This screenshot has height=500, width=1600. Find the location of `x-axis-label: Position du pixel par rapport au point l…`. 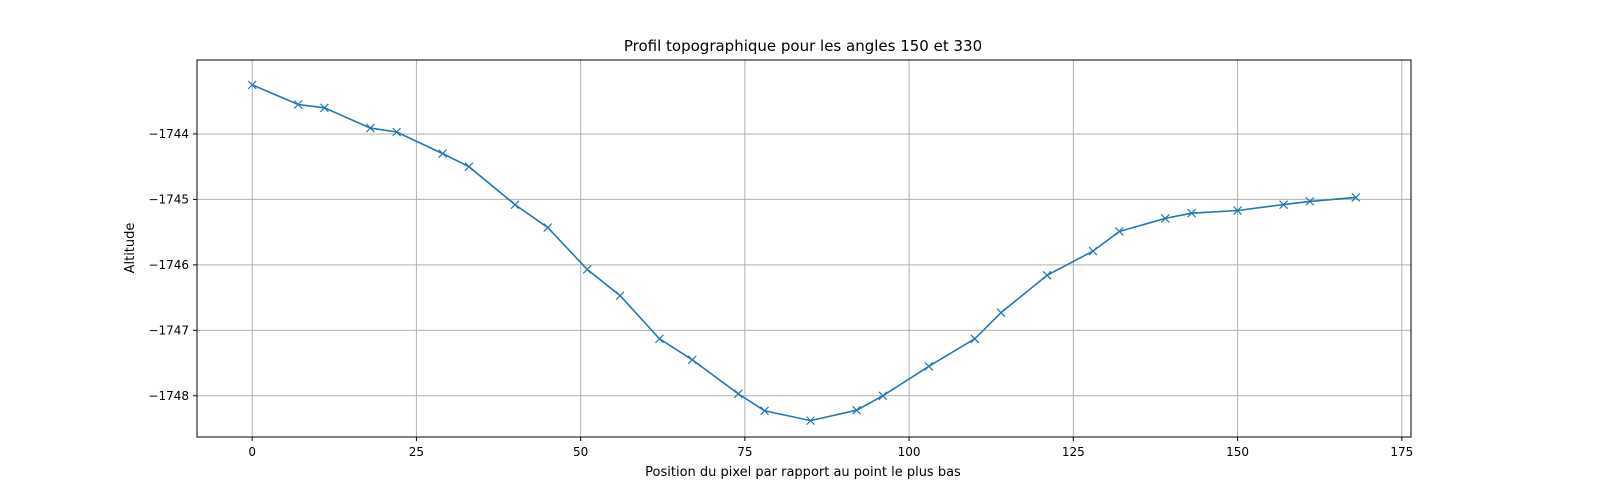

x-axis-label: Position du pixel par rapport au point l… is located at coordinates (803, 472).